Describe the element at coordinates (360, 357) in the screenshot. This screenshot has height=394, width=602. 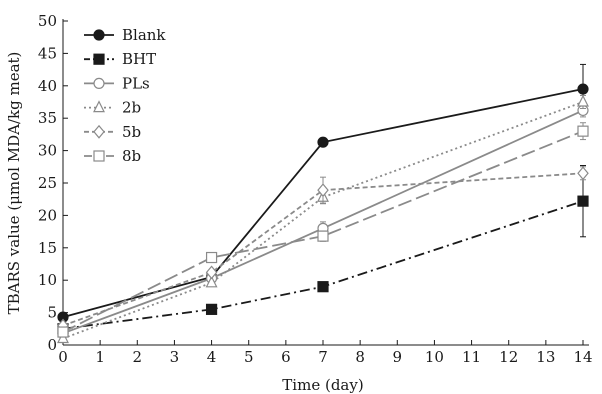
I see `x-tick-label: 8` at that location.